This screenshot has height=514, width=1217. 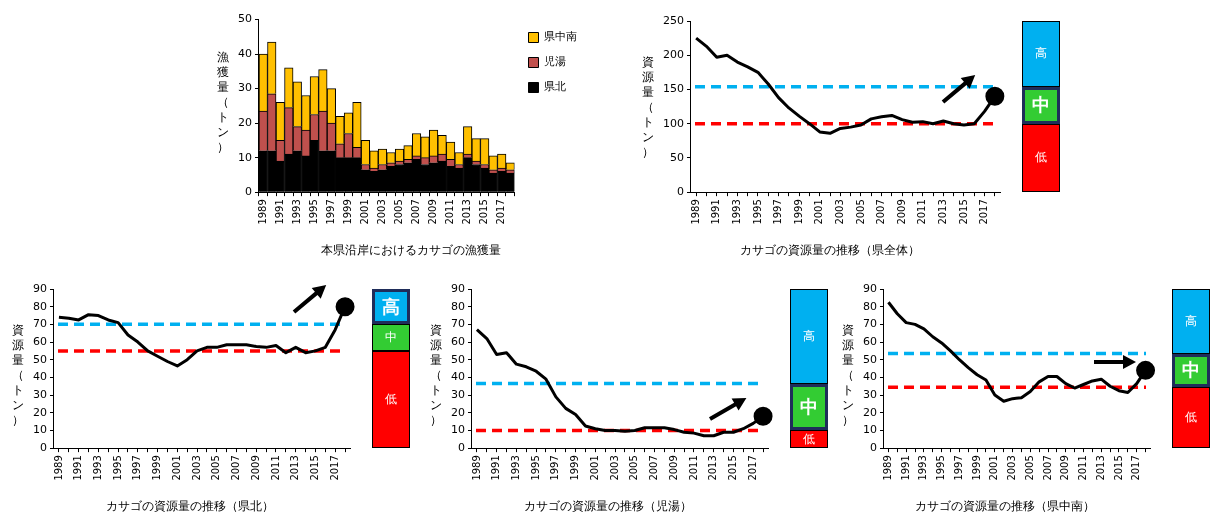 I want to click on text: カサゴの資源量の推移（県全体）, so click(x=830, y=249).